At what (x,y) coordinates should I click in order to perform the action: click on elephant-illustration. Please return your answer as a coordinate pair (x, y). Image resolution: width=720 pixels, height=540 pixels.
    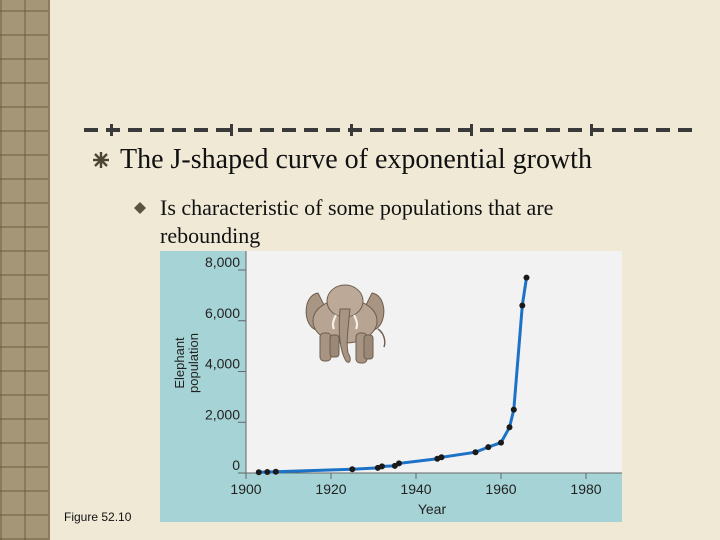
    Looking at the image, I should click on (345, 324).